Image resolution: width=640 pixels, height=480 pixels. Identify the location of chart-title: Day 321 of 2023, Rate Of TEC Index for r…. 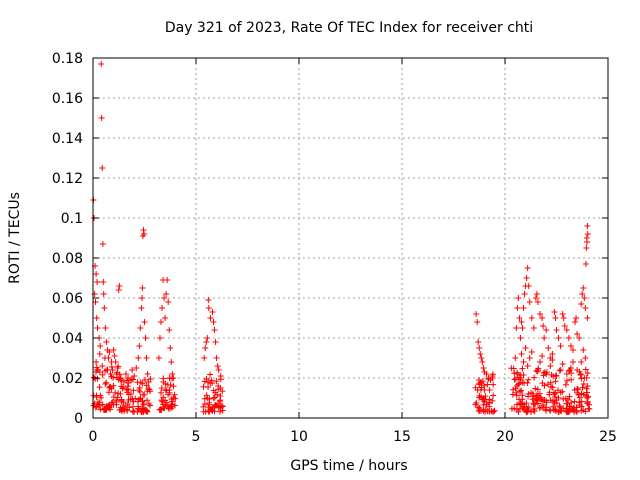
(349, 28).